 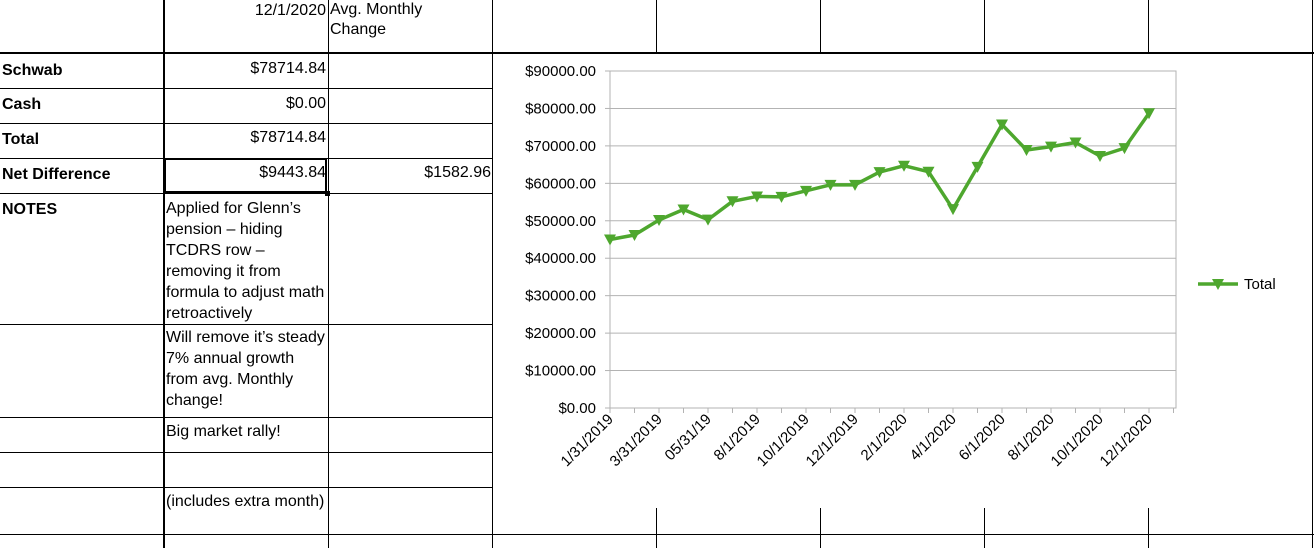 I want to click on row-value-schwab: $78714.84, so click(x=288, y=68).